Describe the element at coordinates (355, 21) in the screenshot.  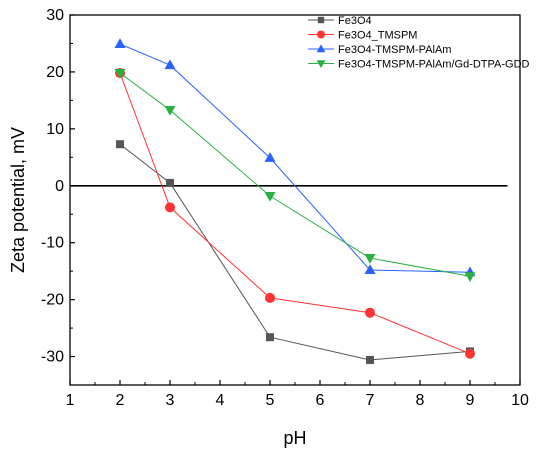
I see `legend-label: Fe3O4` at that location.